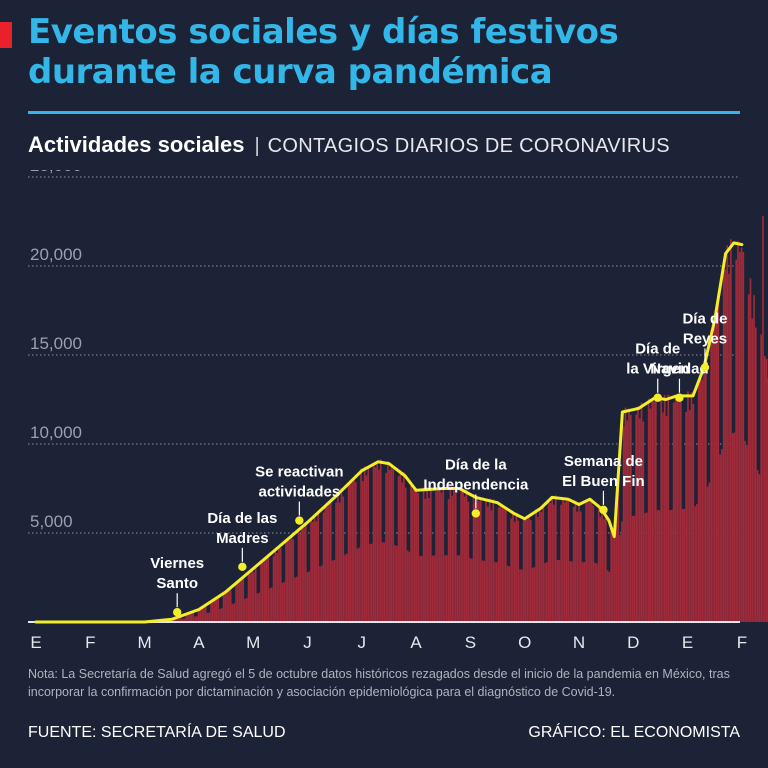 Image resolution: width=768 pixels, height=768 pixels. What do you see at coordinates (603, 510) in the screenshot?
I see `event-marker` at bounding box center [603, 510].